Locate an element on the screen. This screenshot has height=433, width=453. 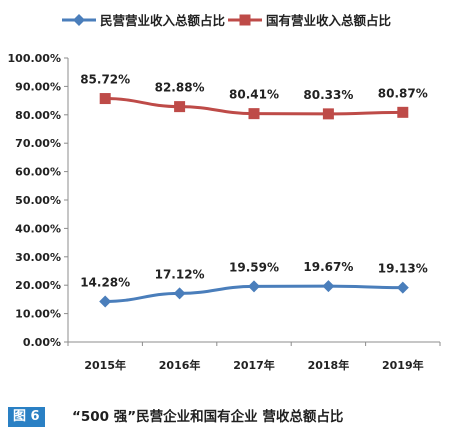
figure-number-badge: 图 6 is located at coordinates (26, 417).